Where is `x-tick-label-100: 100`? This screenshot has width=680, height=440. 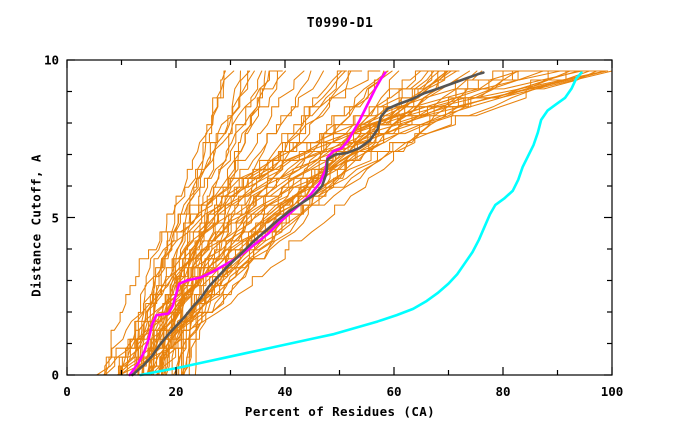
x-tick-label-100: 100 is located at coordinates (612, 391).